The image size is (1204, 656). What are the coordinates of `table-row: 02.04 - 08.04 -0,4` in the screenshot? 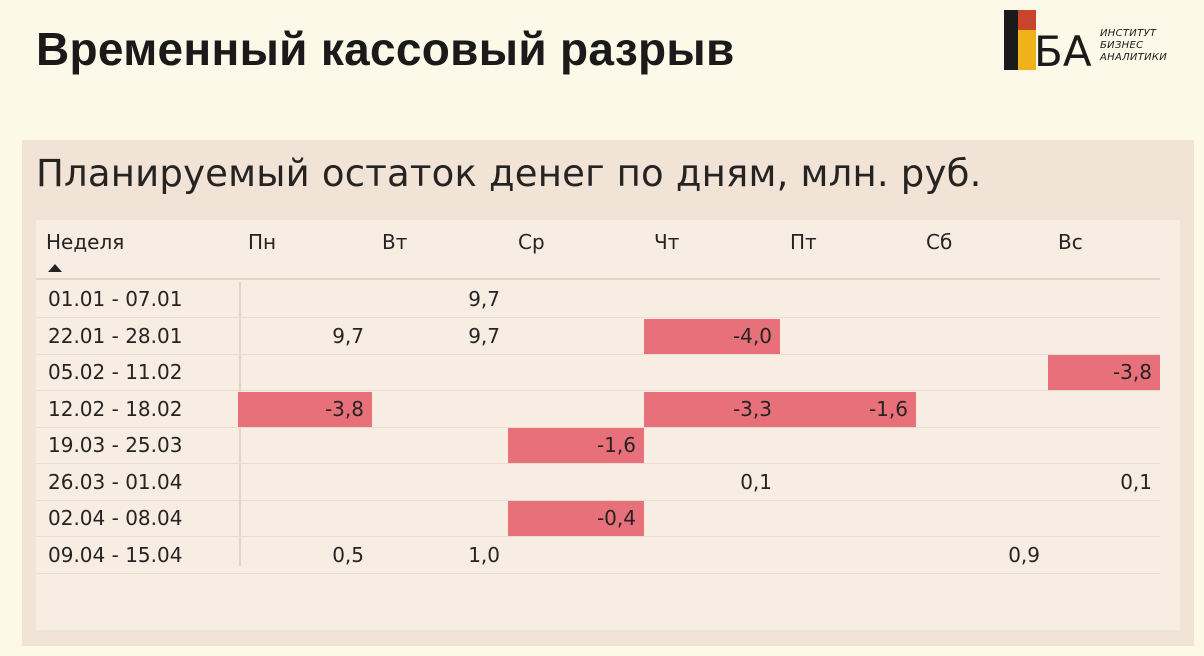 It's located at (598, 519).